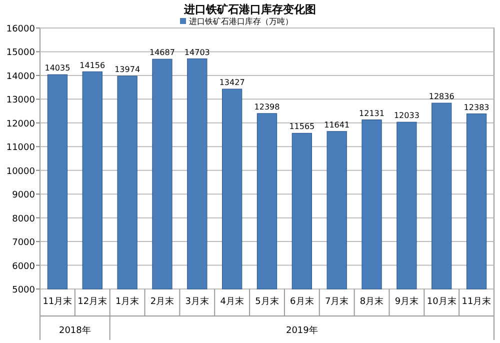 The image size is (500, 343). Describe the element at coordinates (441, 301) in the screenshot. I see `x-tick-label: 10月末` at that location.